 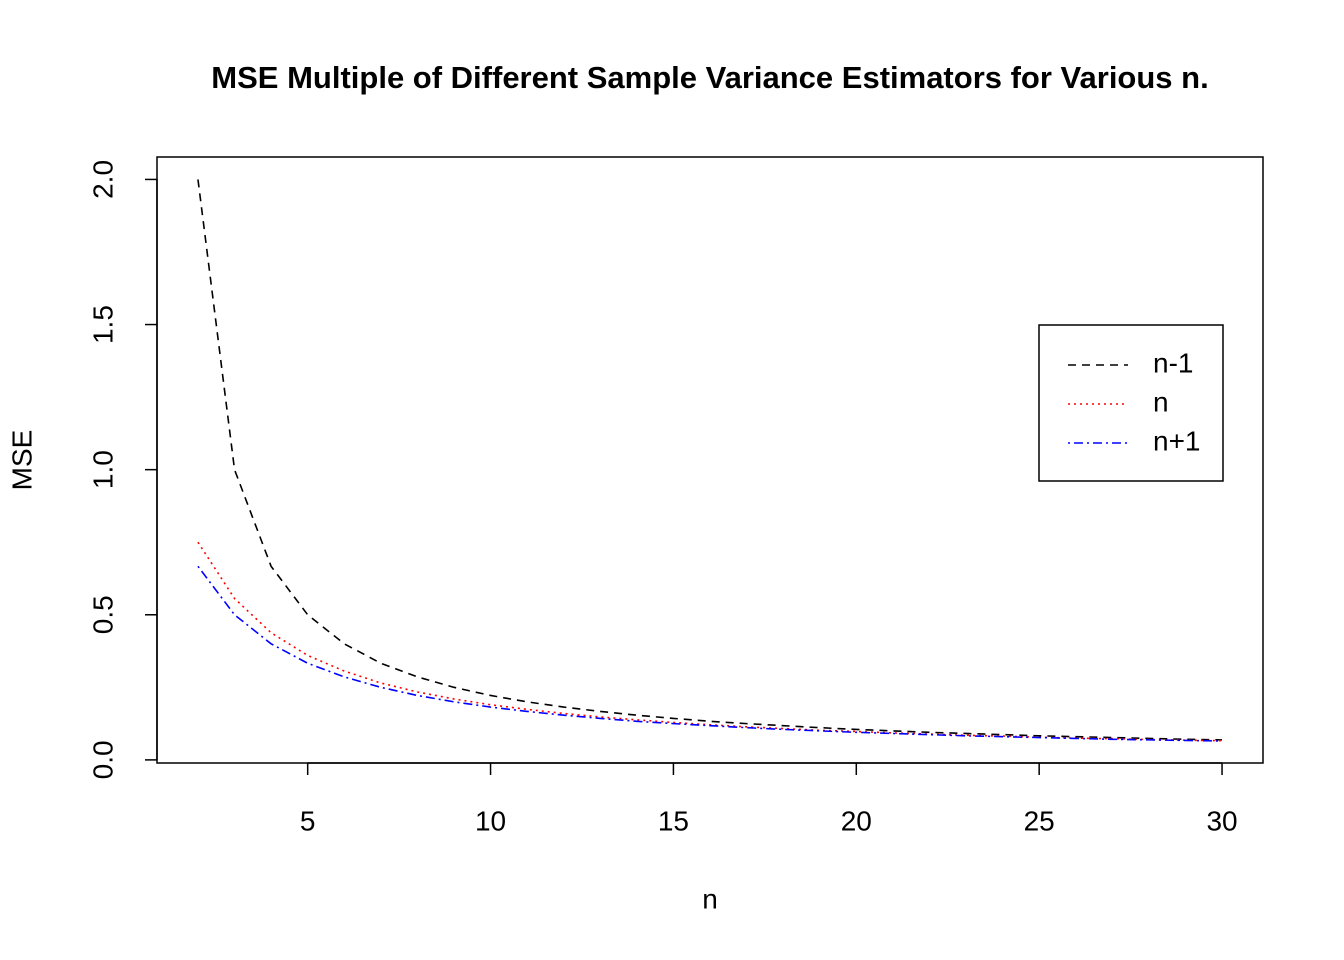 What do you see at coordinates (1177, 440) in the screenshot?
I see `legend-label: n+1` at bounding box center [1177, 440].